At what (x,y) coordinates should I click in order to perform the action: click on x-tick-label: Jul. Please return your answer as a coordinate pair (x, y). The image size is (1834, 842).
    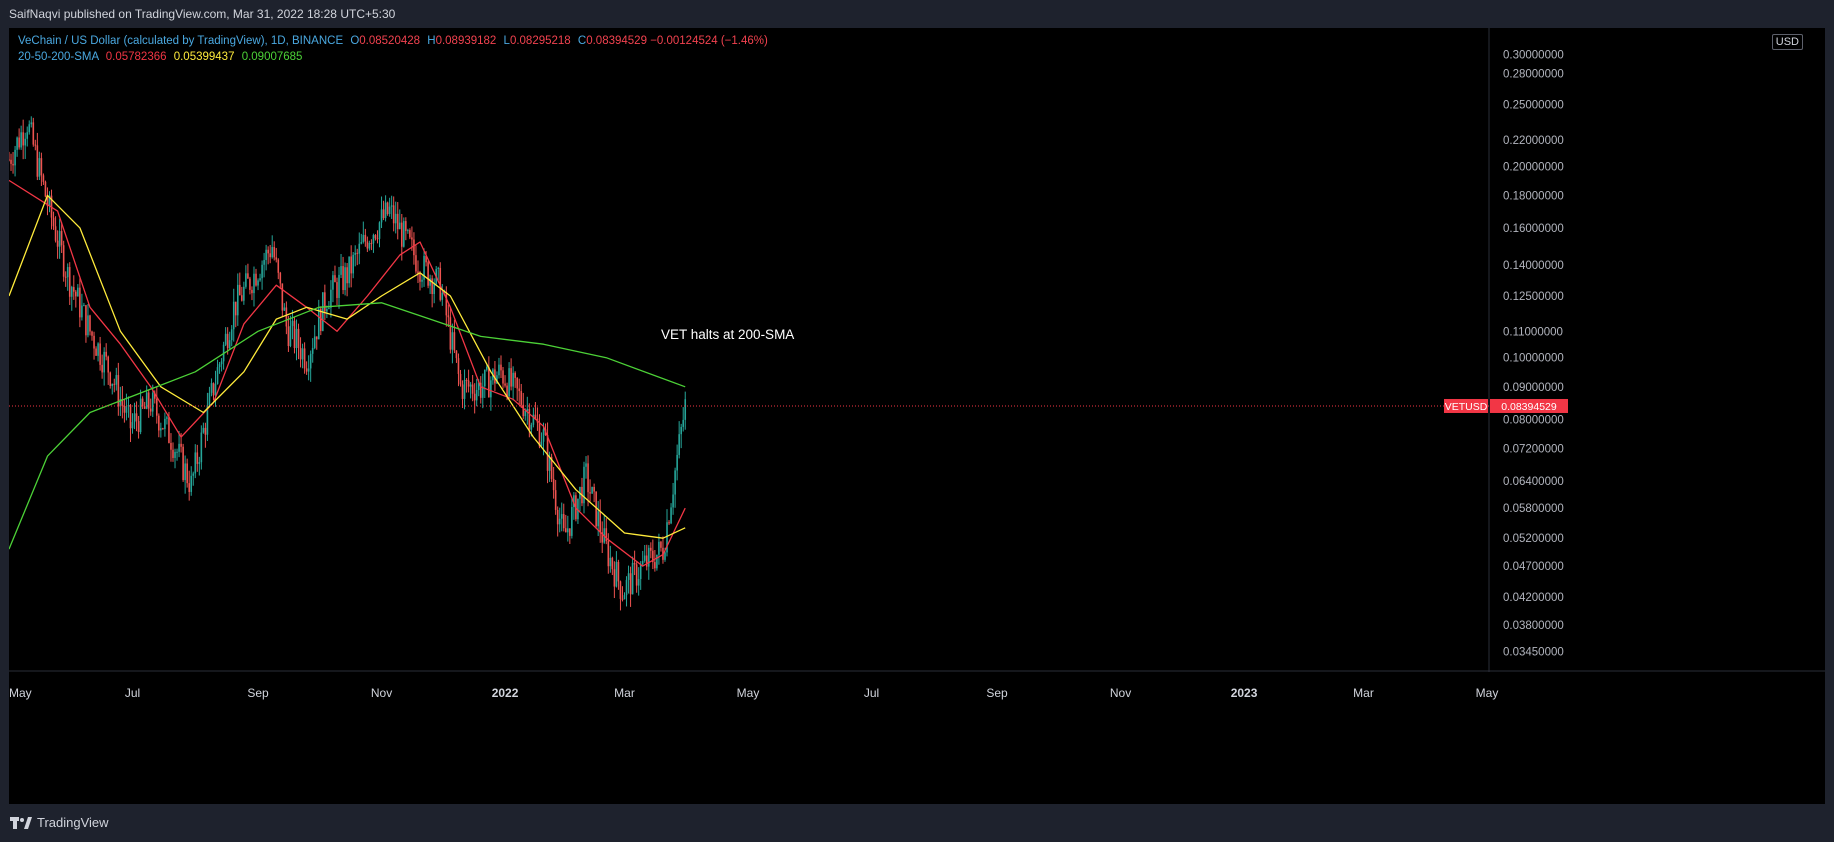
    Looking at the image, I should click on (871, 693).